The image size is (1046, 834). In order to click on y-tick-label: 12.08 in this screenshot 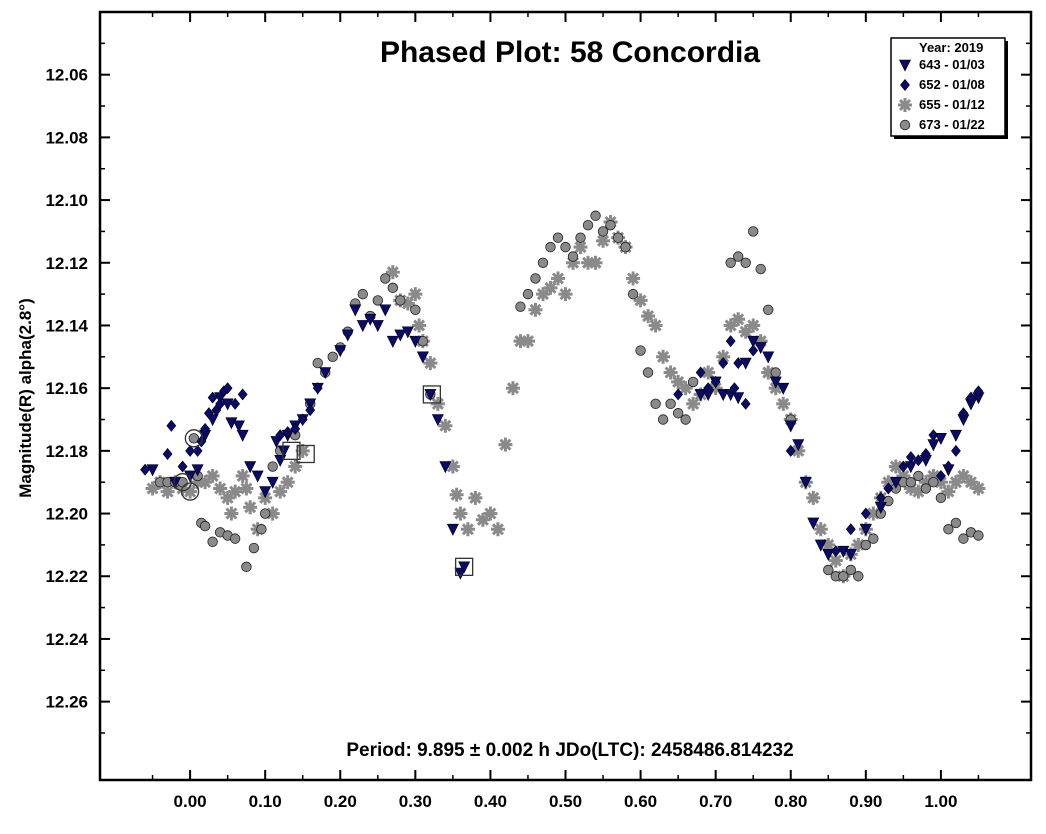, I will do `click(66, 137)`.